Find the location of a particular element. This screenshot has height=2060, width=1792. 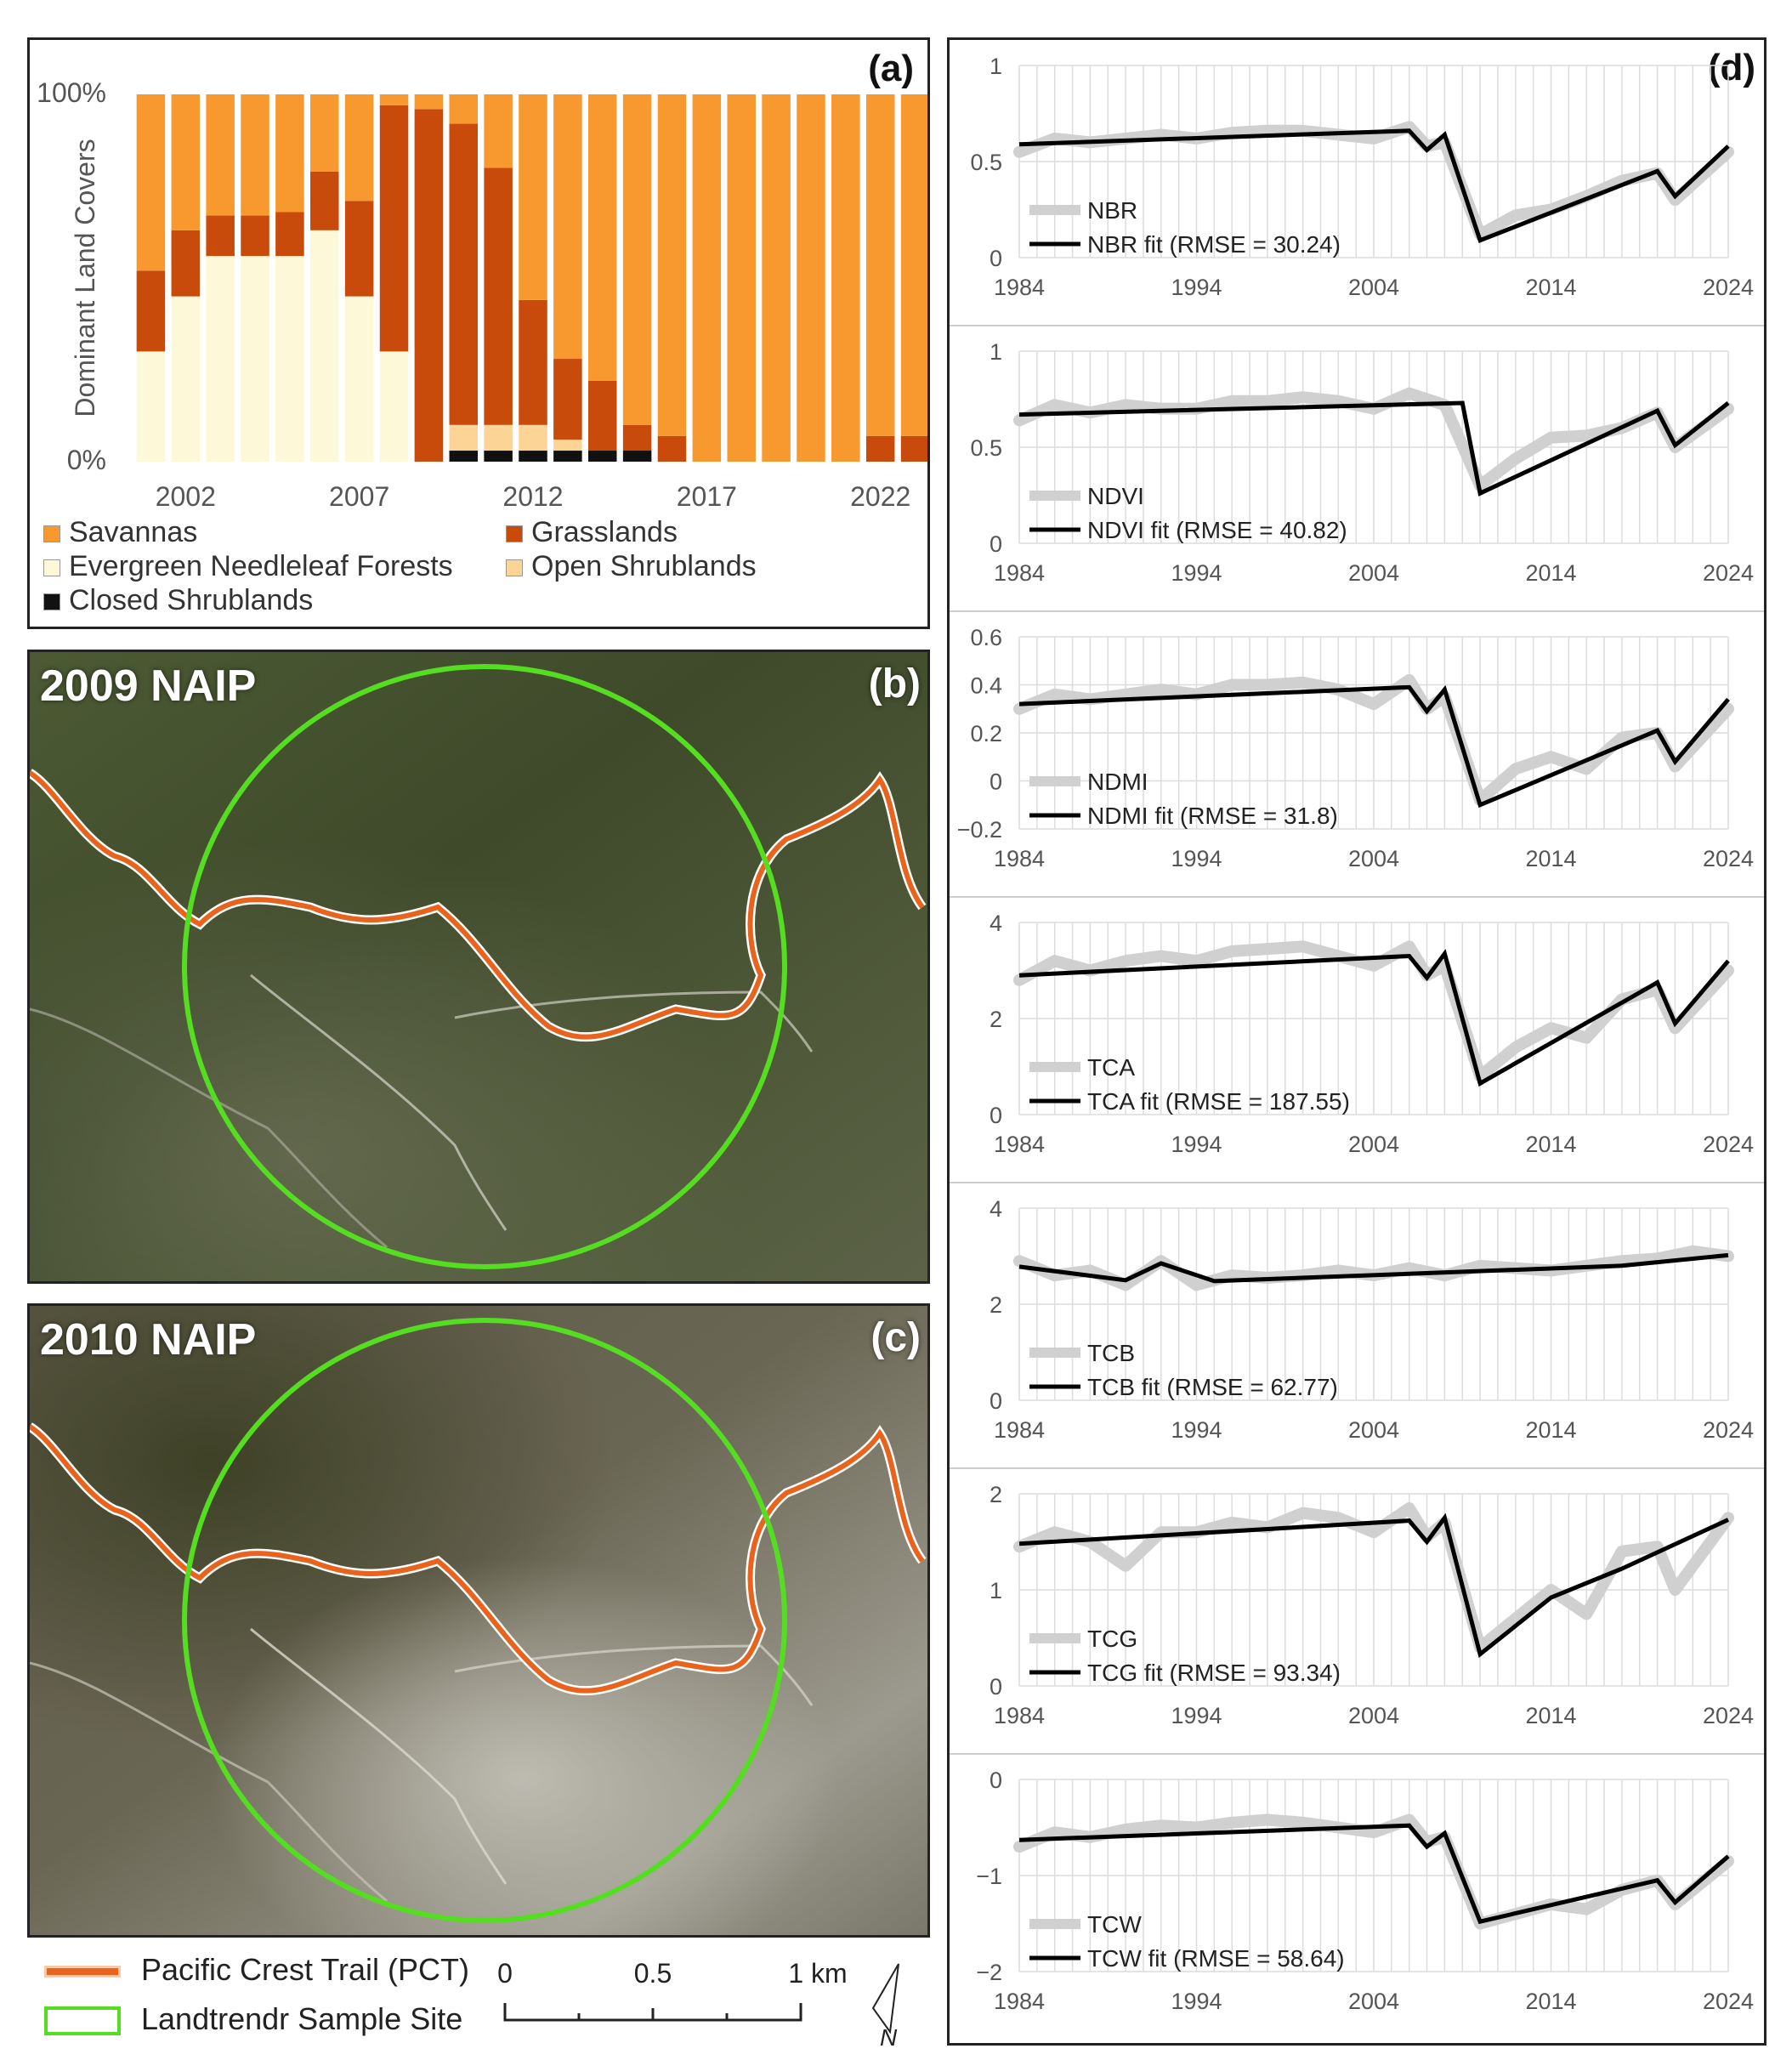

x-tick-label: 1994 is located at coordinates (1196, 858).